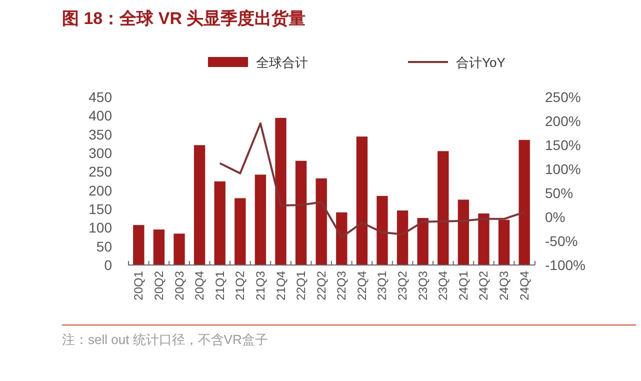 This screenshot has height=381, width=641. What do you see at coordinates (139, 285) in the screenshot?
I see `x-tick-label: 20Q1` at bounding box center [139, 285].